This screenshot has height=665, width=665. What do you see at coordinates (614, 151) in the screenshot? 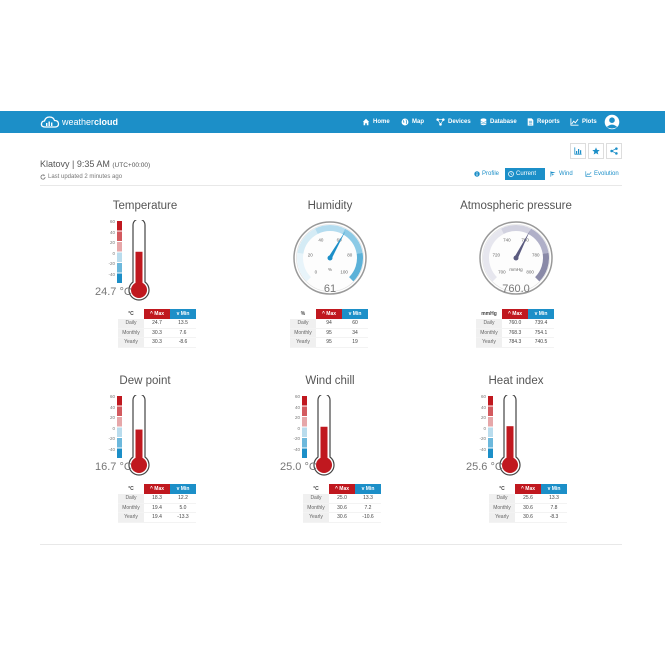
I see `share-button` at bounding box center [614, 151].